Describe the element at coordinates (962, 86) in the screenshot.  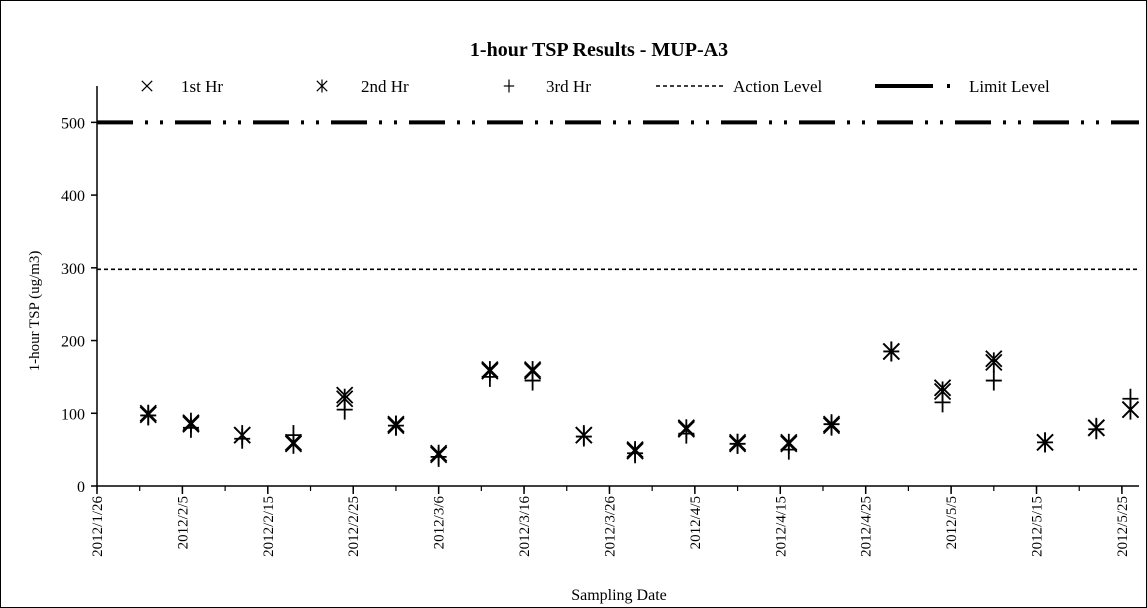
I see `legend-entry: Limit Level` at that location.